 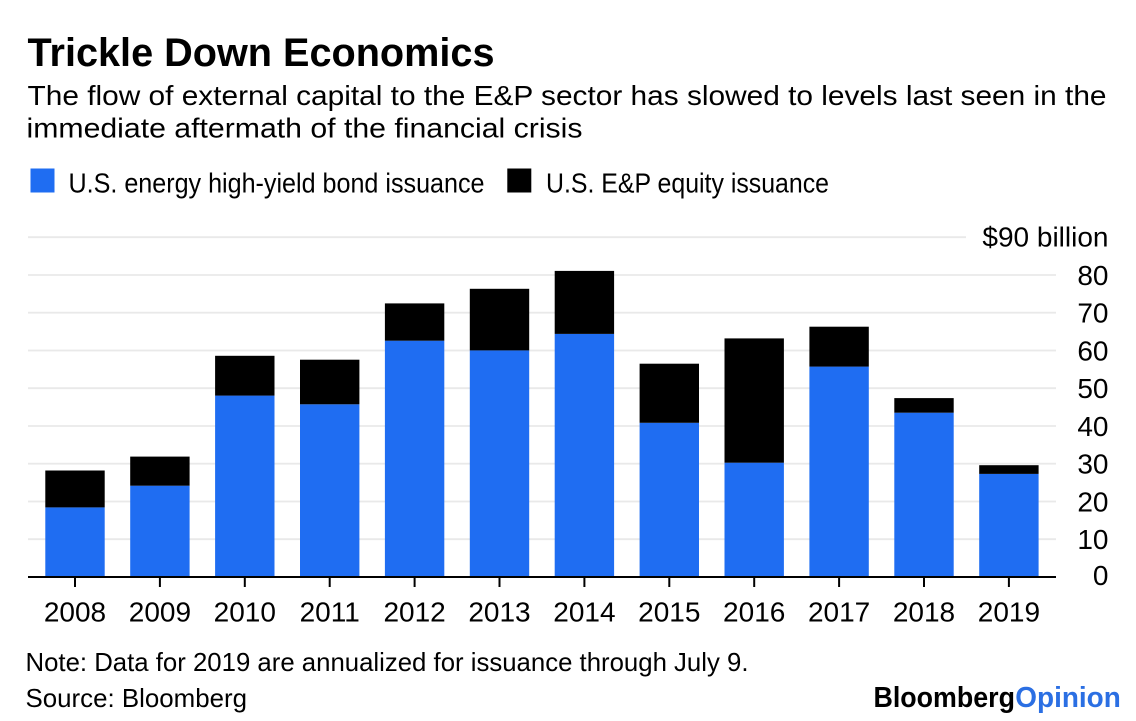 What do you see at coordinates (1092, 275) in the screenshot?
I see `svg-text: 80` at bounding box center [1092, 275].